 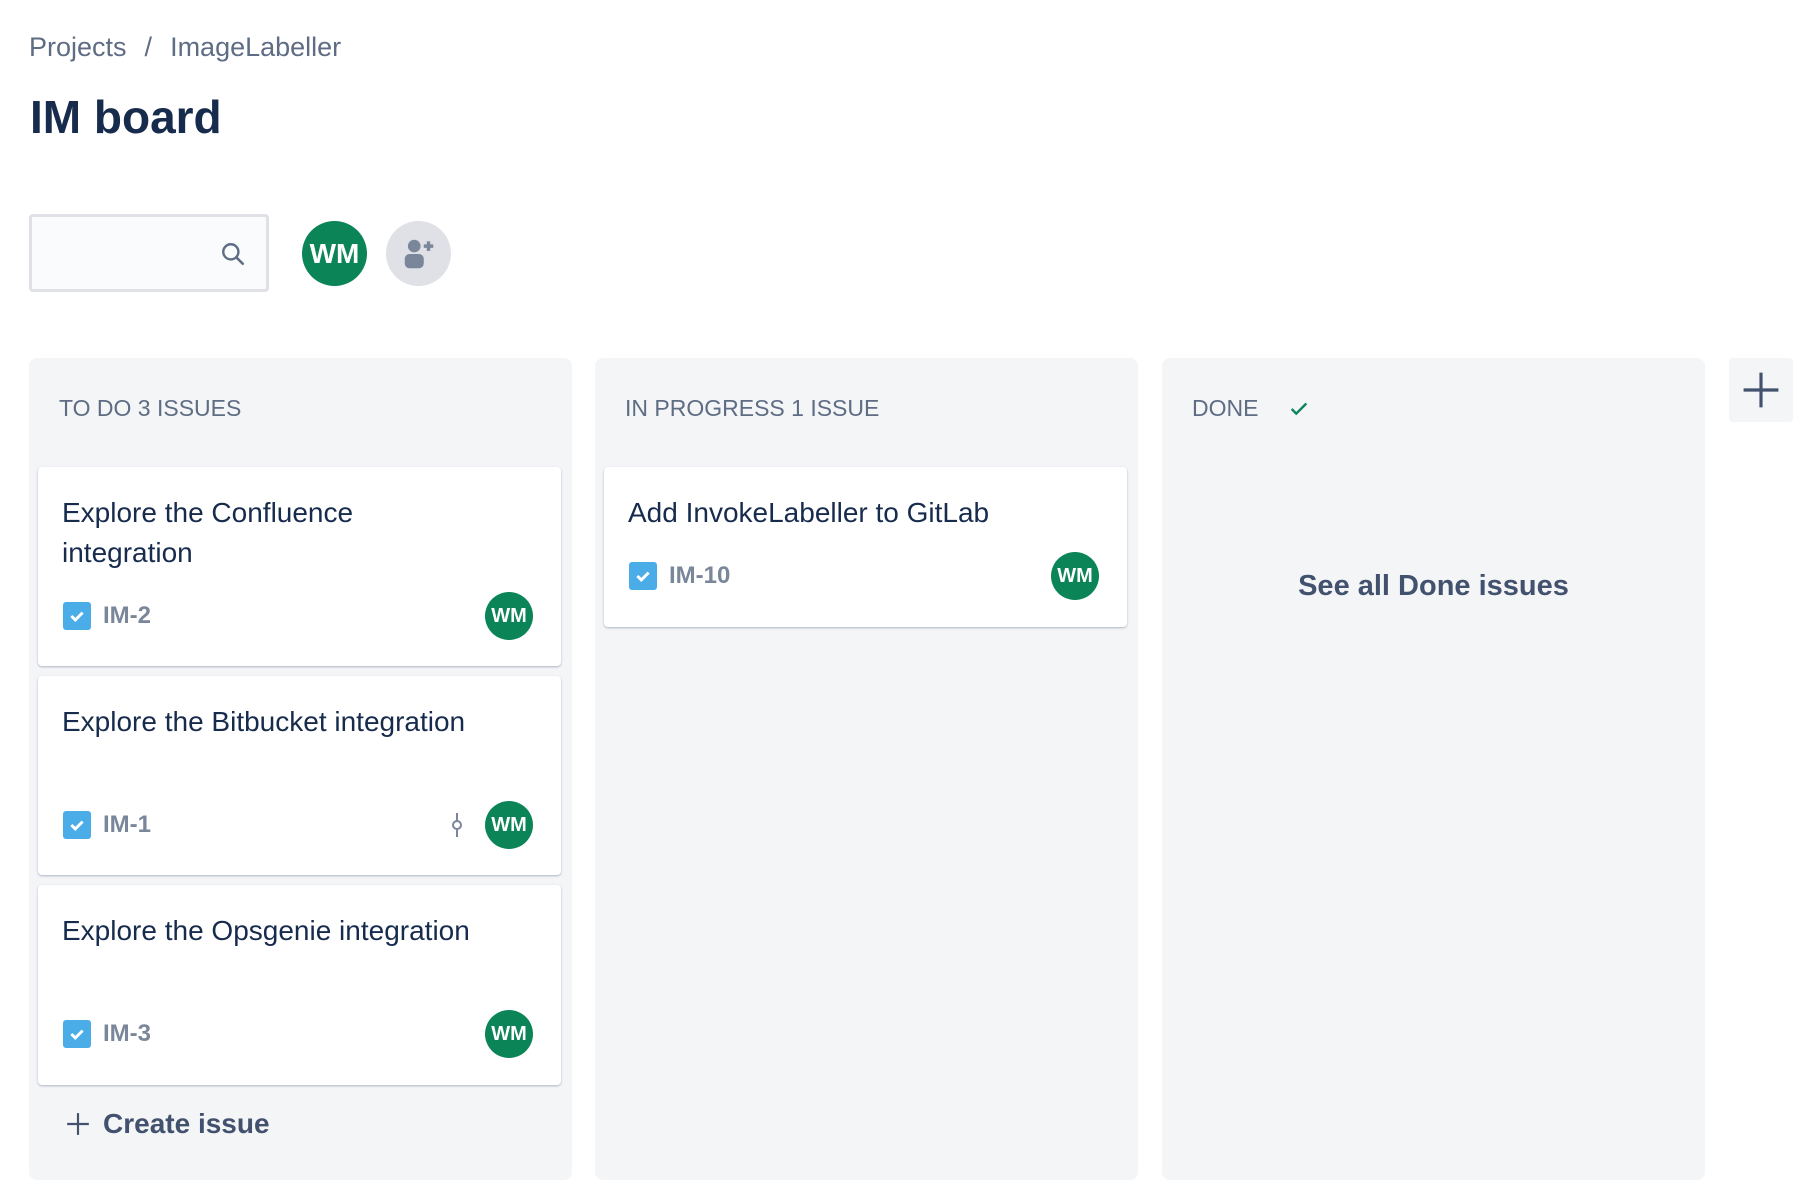 What do you see at coordinates (752, 408) in the screenshot?
I see `column-header: IN PROGRESS 1 ISSUE` at bounding box center [752, 408].